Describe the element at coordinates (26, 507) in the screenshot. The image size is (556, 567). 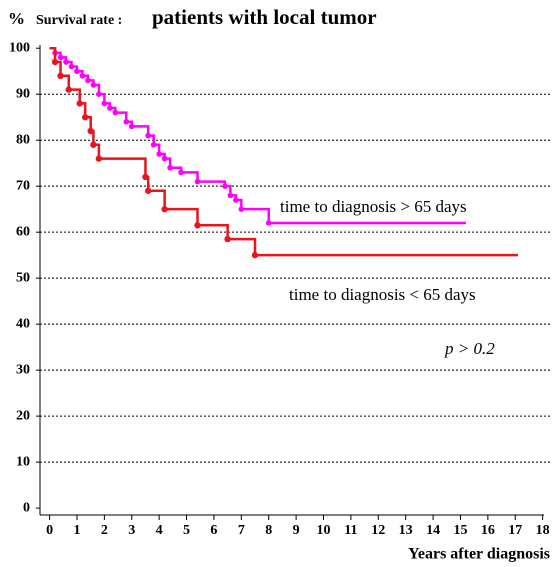
I see `y-tick-label: 0` at that location.